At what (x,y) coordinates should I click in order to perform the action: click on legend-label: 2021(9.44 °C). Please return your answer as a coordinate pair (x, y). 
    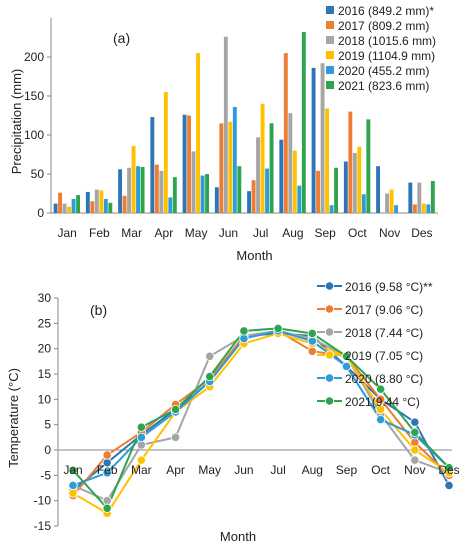
    Looking at the image, I should click on (382, 402).